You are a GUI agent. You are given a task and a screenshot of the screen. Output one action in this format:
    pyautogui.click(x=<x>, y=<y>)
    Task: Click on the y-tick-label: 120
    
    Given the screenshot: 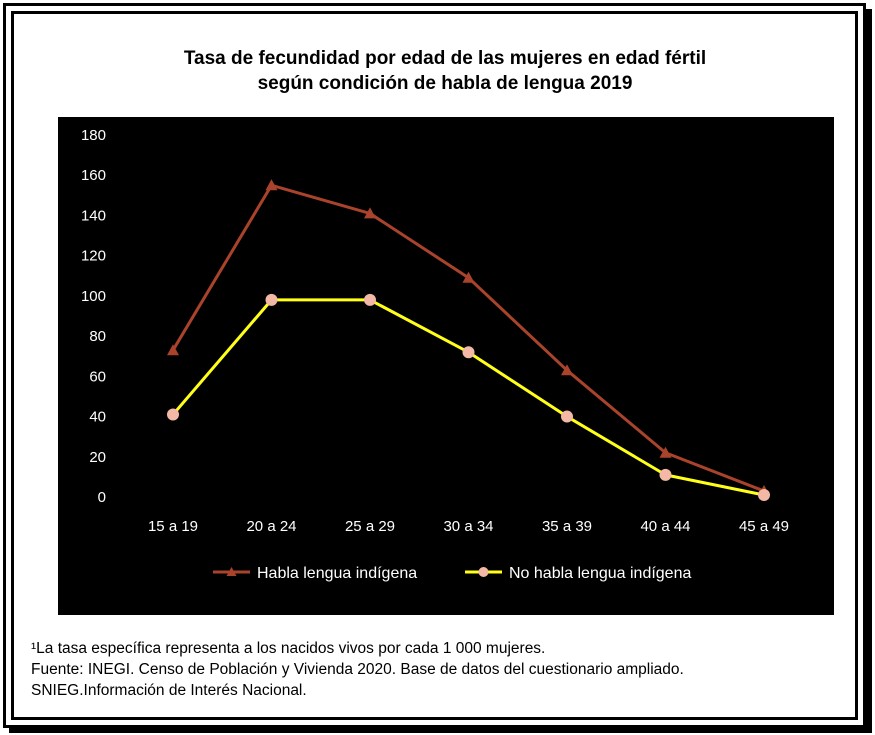 What is the action you would take?
    pyautogui.click(x=93, y=256)
    